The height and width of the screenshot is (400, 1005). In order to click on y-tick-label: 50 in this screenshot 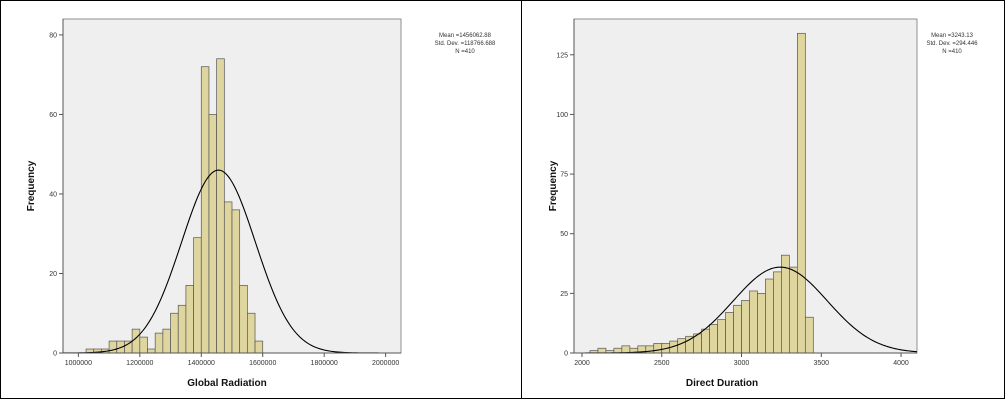, I will do `click(564, 234)`.